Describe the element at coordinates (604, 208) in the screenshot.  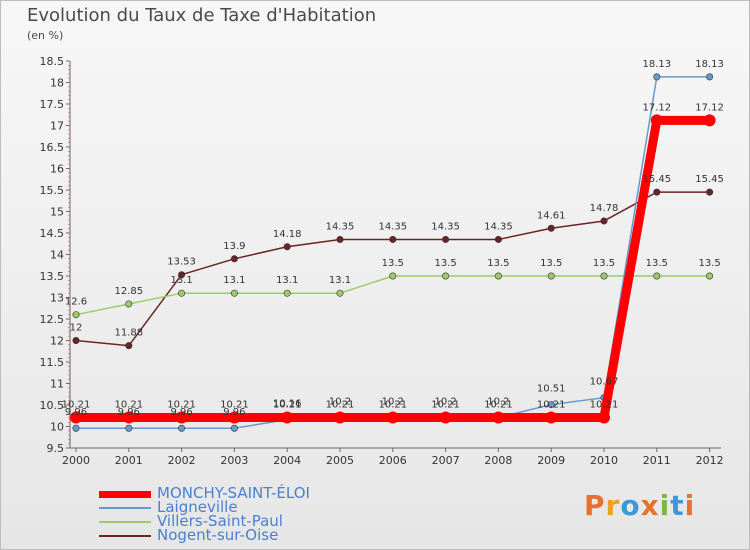
I see `data-label: 14.78` at that location.